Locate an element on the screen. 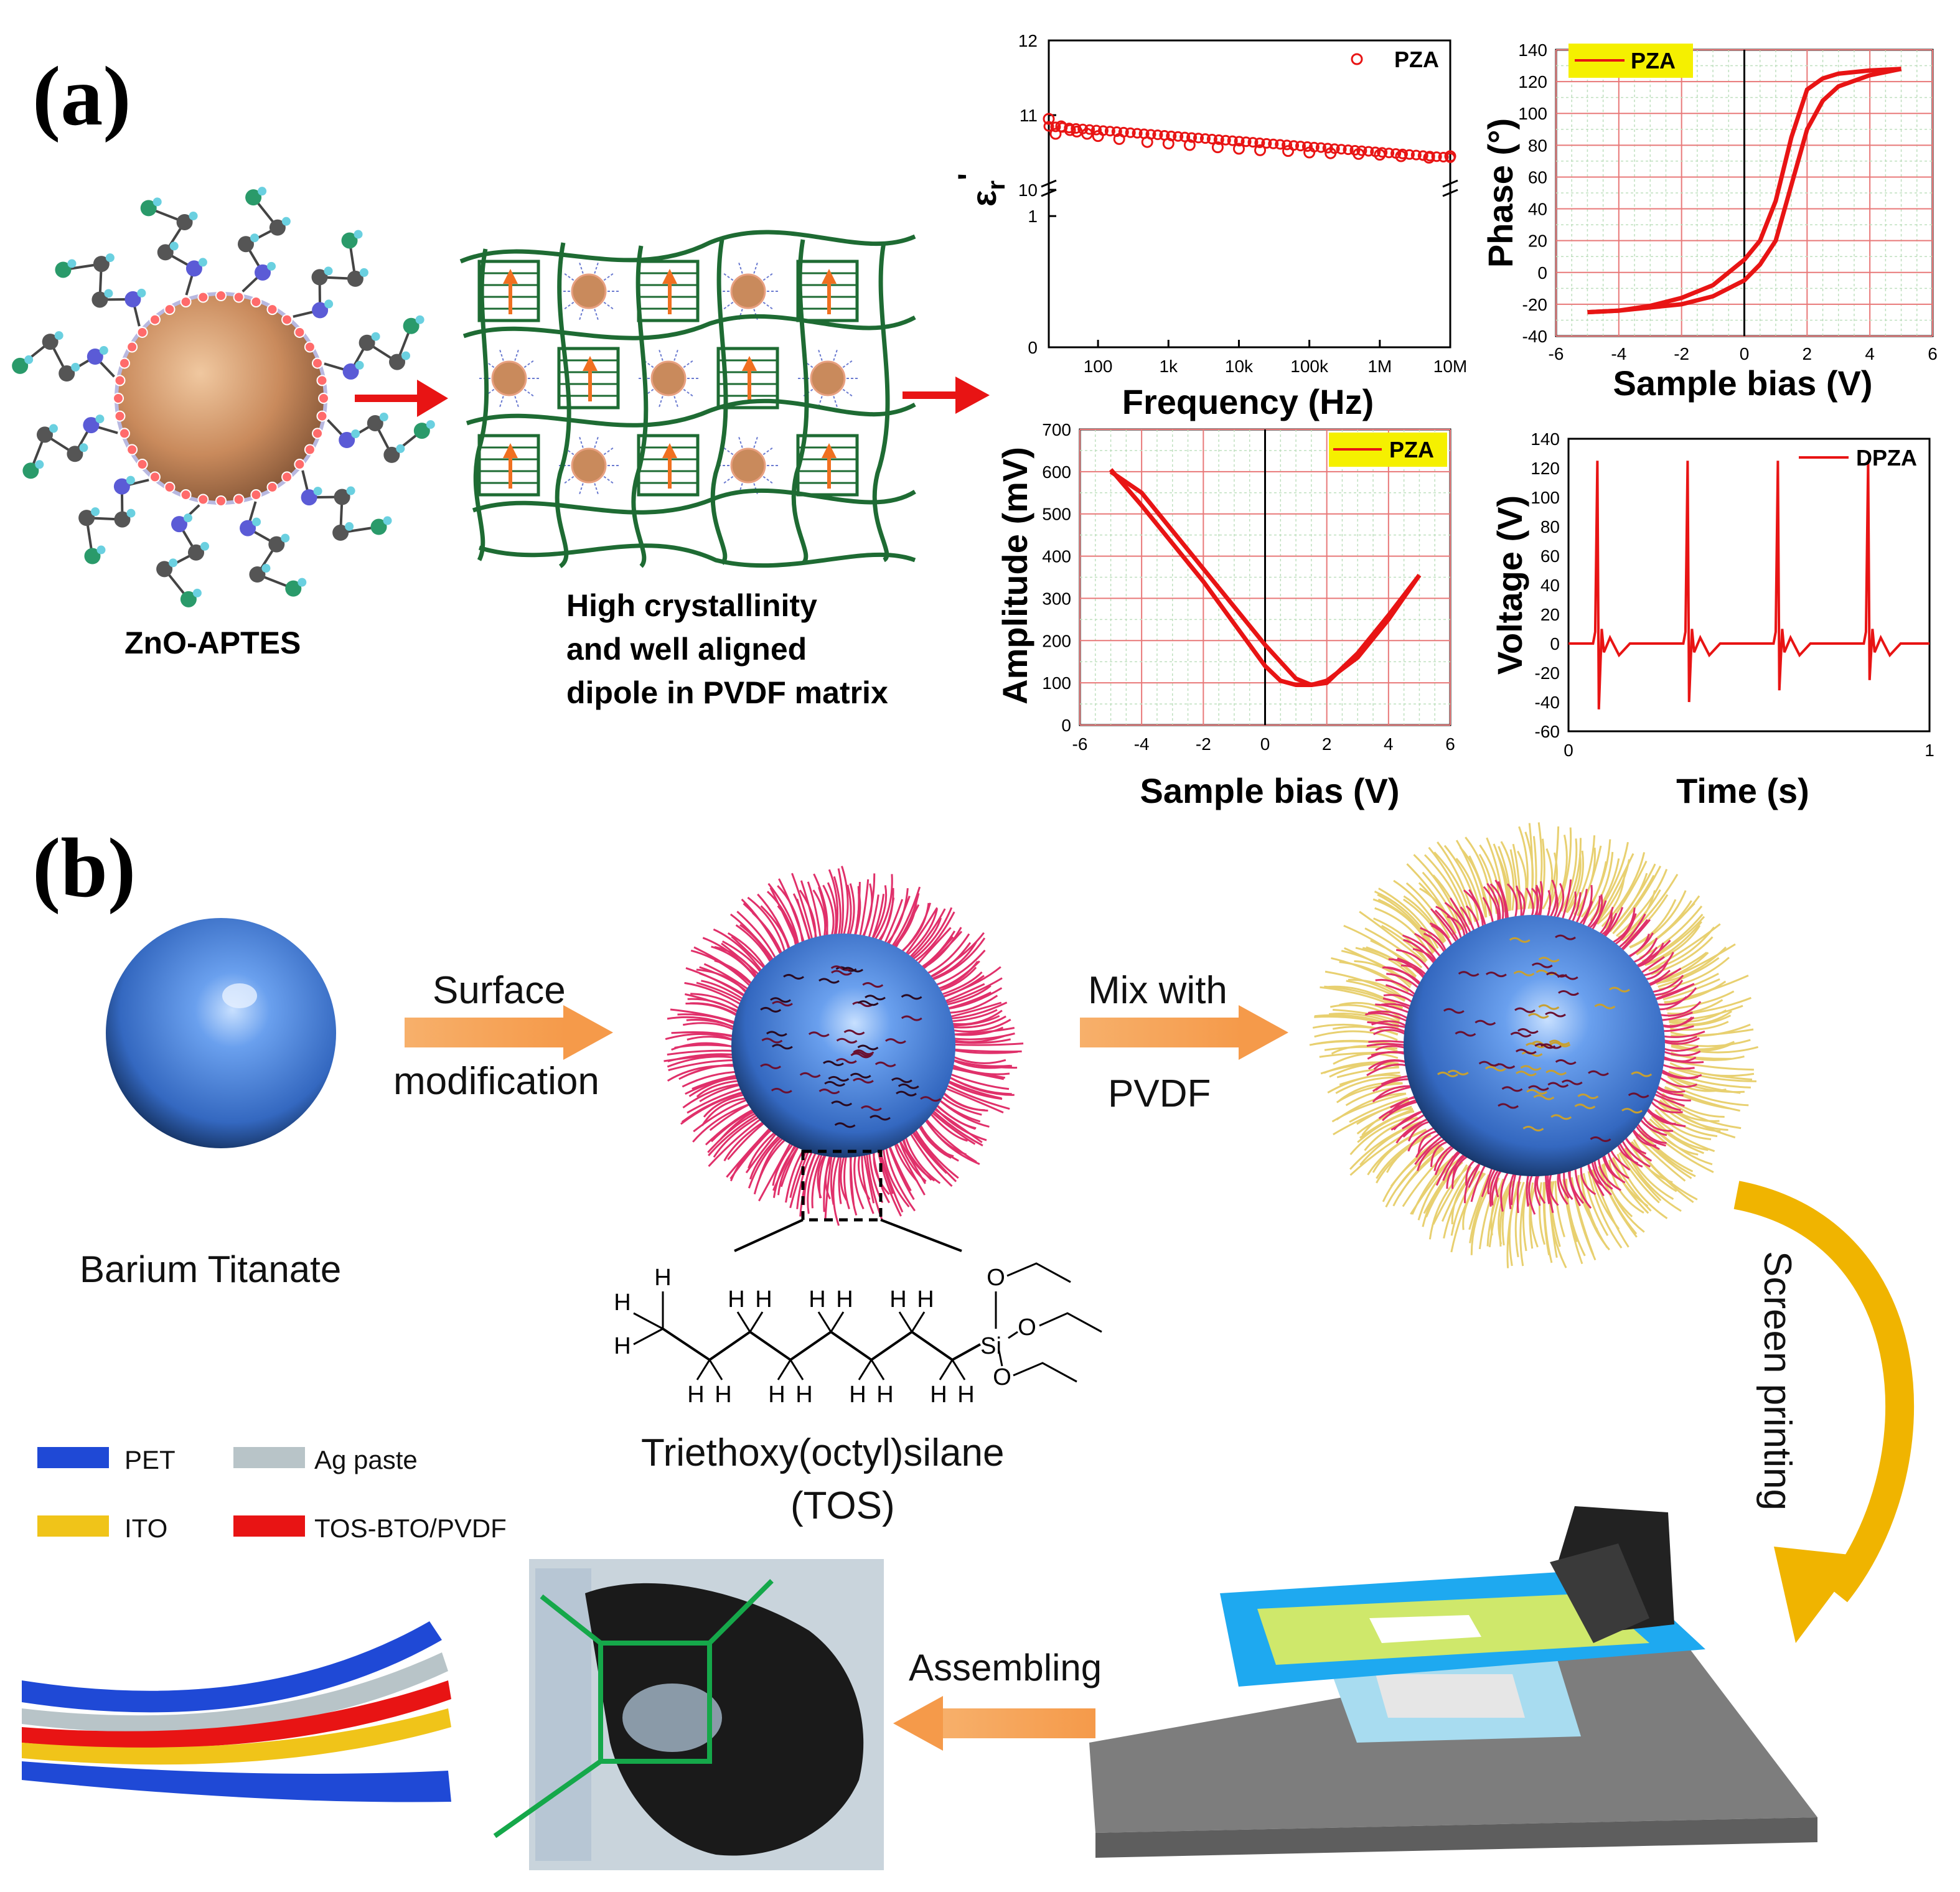 The width and height of the screenshot is (1960, 1892). pet-label: PET is located at coordinates (150, 1459).